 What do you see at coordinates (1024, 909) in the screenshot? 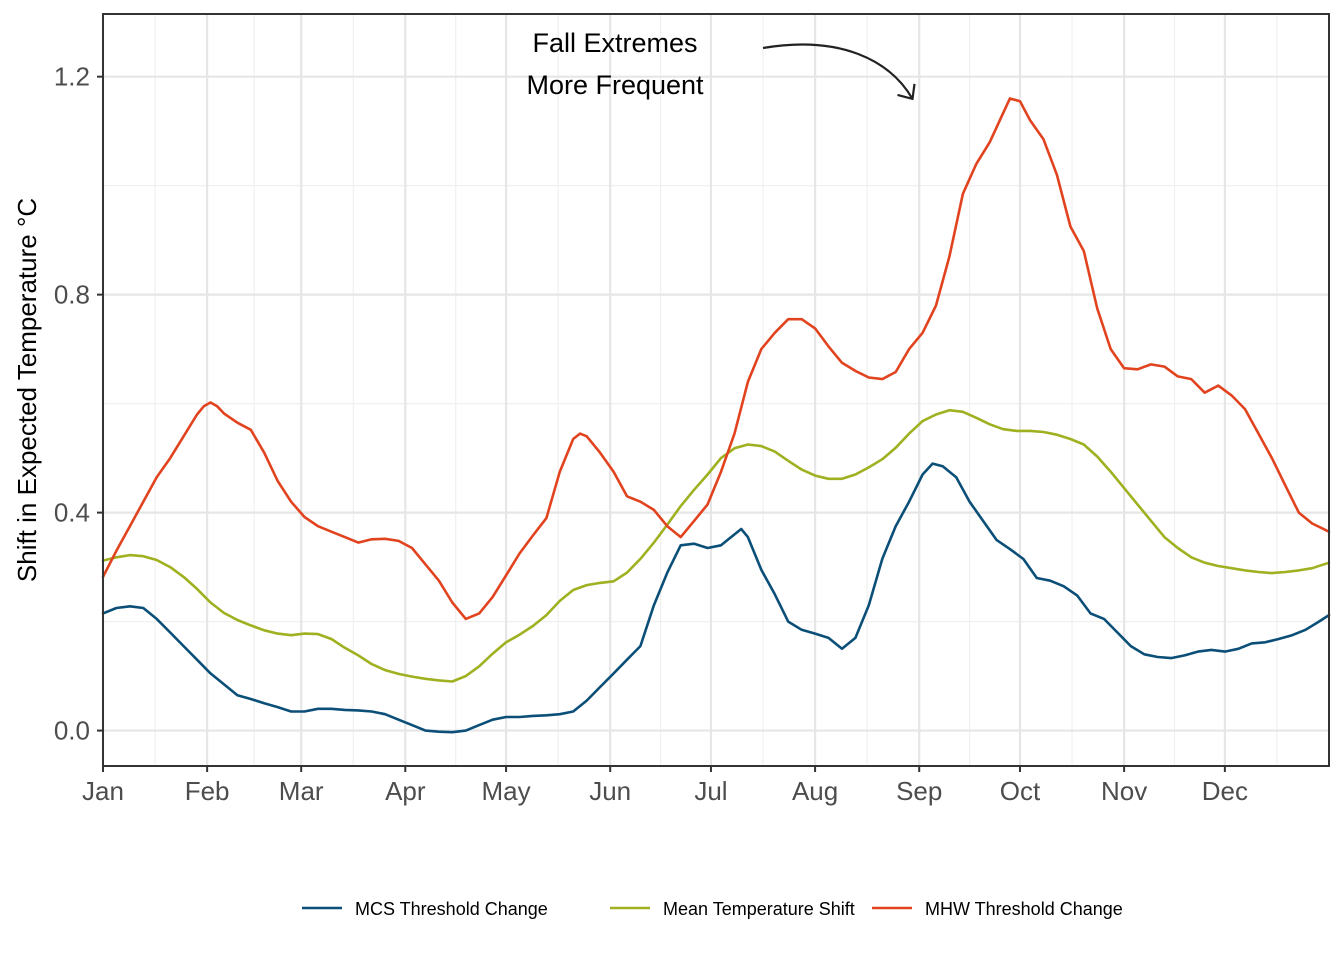
I see `legend-label-2: MHW Threshold Change` at bounding box center [1024, 909].